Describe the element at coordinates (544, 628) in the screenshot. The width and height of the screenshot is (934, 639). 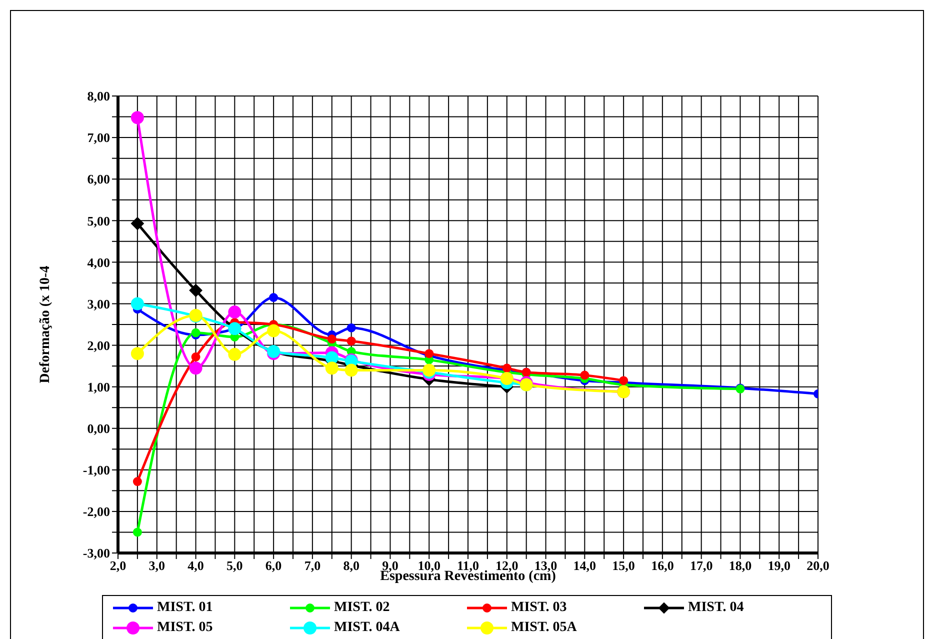
I see `legend-label: MIST. 05A` at that location.